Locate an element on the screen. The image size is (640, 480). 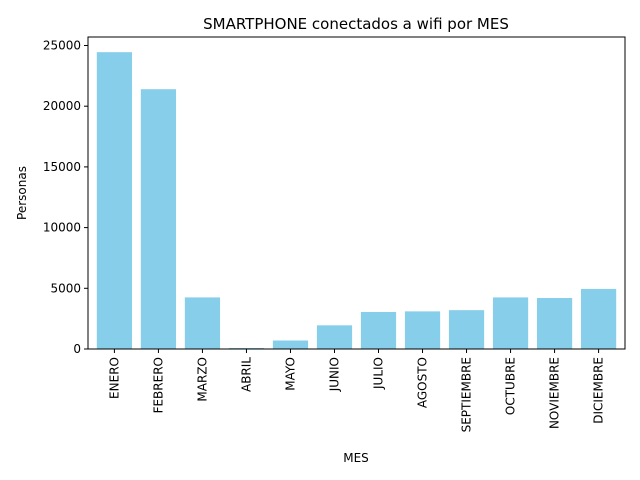
bar-mayo is located at coordinates (290, 344).